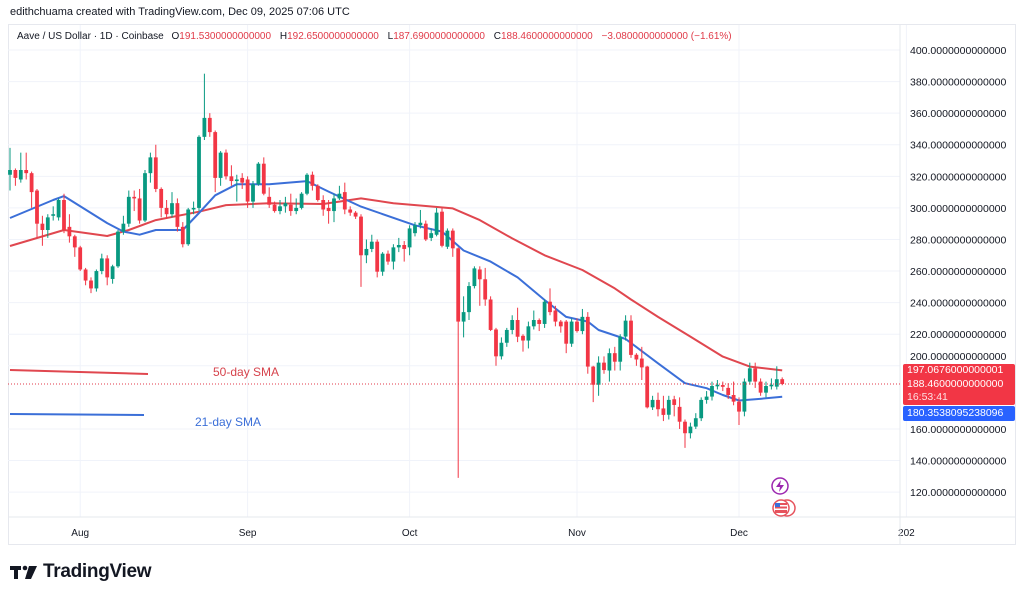  What do you see at coordinates (958, 209) in the screenshot?
I see `y-tick-label: 300.0000000000000` at bounding box center [958, 209].